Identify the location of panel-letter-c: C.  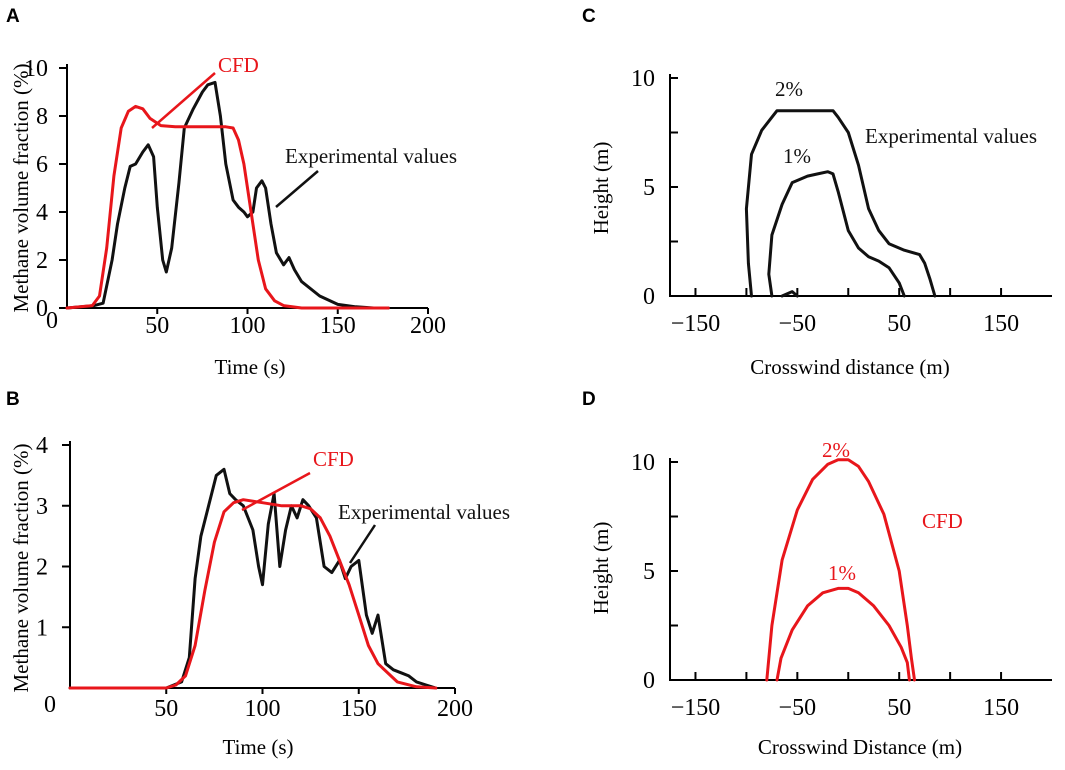
(589, 16).